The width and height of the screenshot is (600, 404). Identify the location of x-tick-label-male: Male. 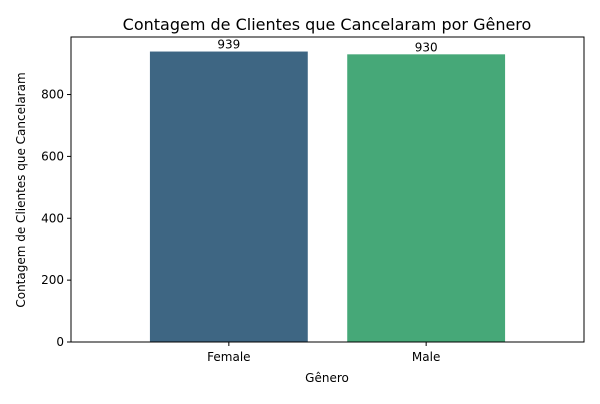
(426, 357).